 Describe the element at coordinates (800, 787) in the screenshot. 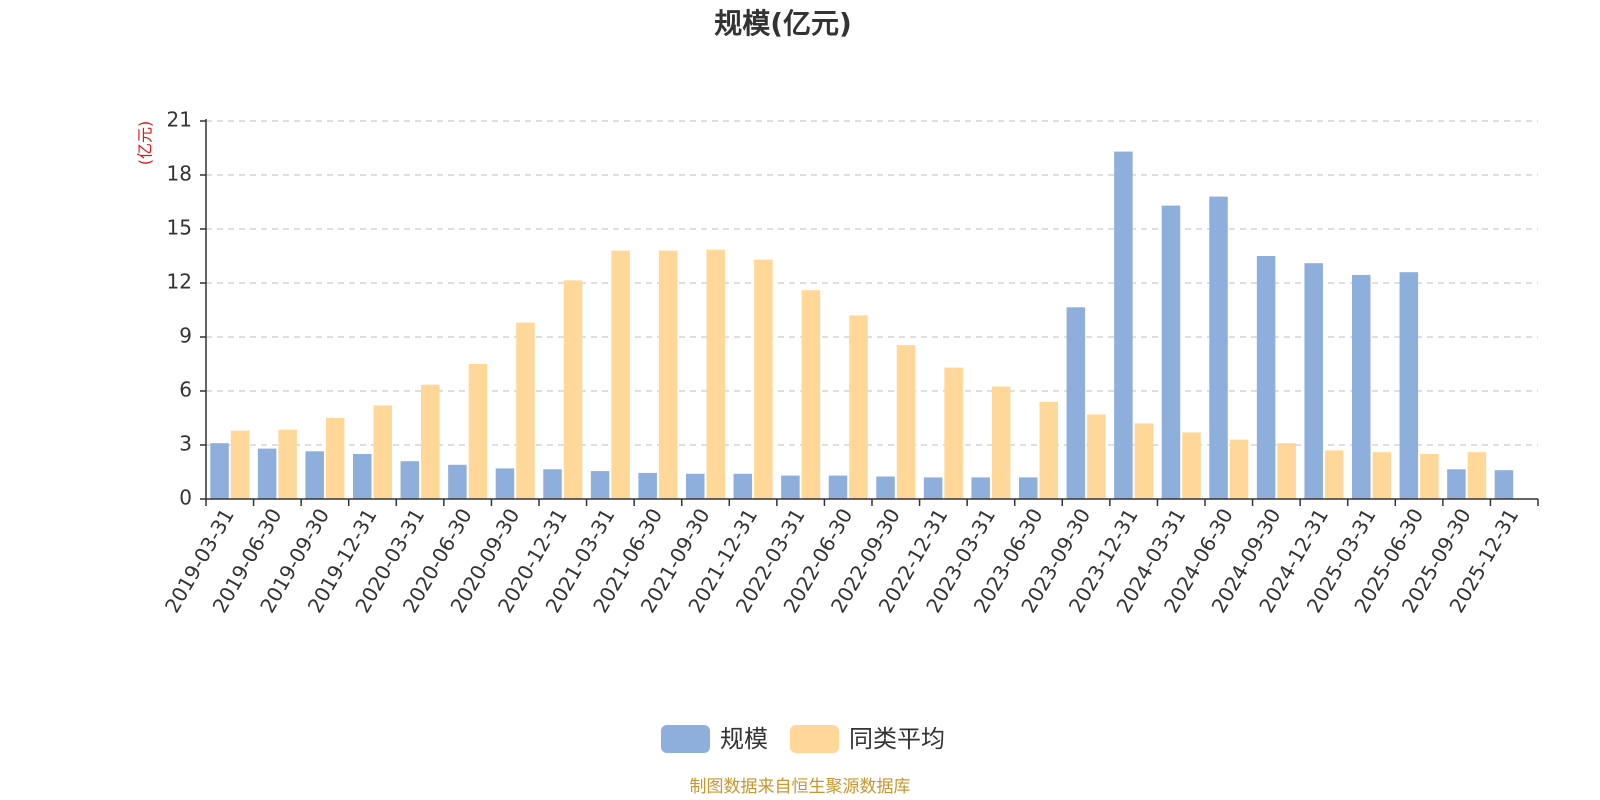

I see `source-note: 制图数据来自恒生聚源数据库` at that location.